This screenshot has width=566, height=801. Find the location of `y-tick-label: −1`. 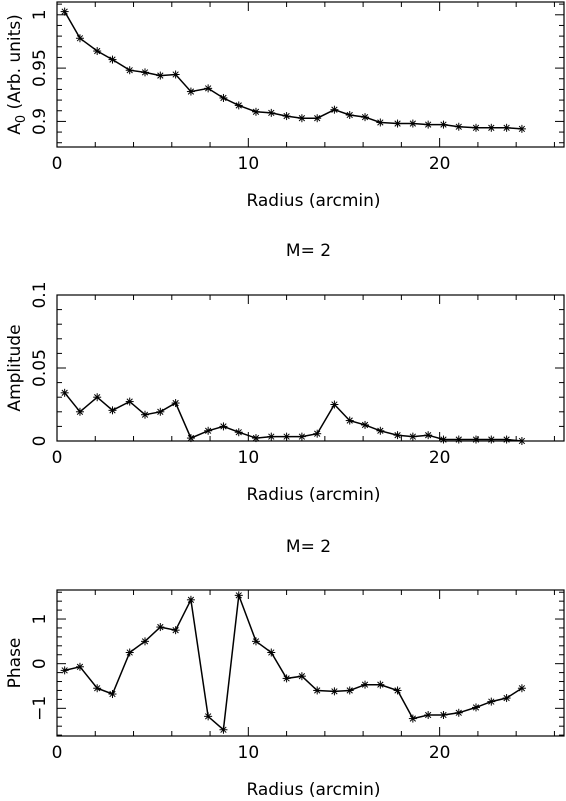

y-tick-label: −1 is located at coordinates (40, 708).